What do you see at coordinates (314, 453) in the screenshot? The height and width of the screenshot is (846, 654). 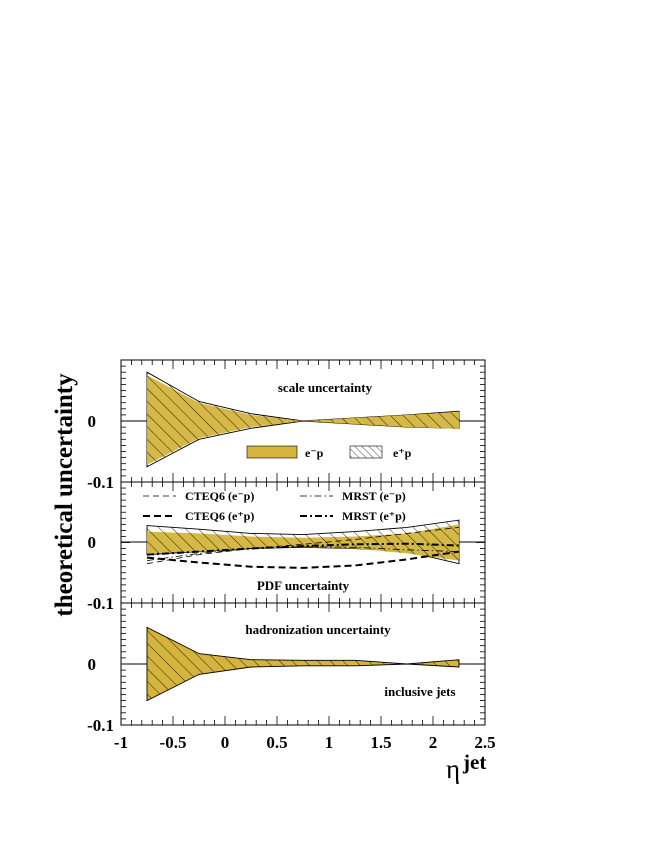 I see `legend-em-label: e⁻p` at bounding box center [314, 453].